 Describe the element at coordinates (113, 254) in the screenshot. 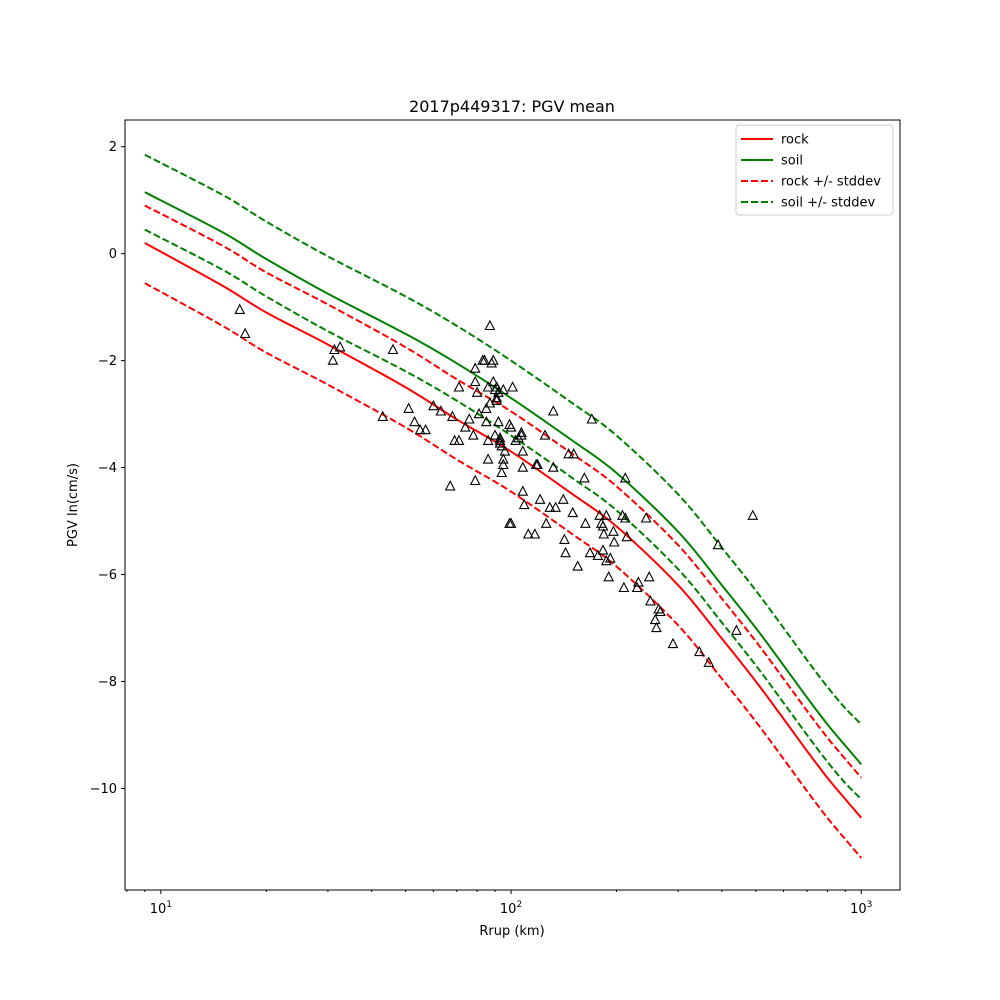

I see `y-tick-label: 0` at that location.